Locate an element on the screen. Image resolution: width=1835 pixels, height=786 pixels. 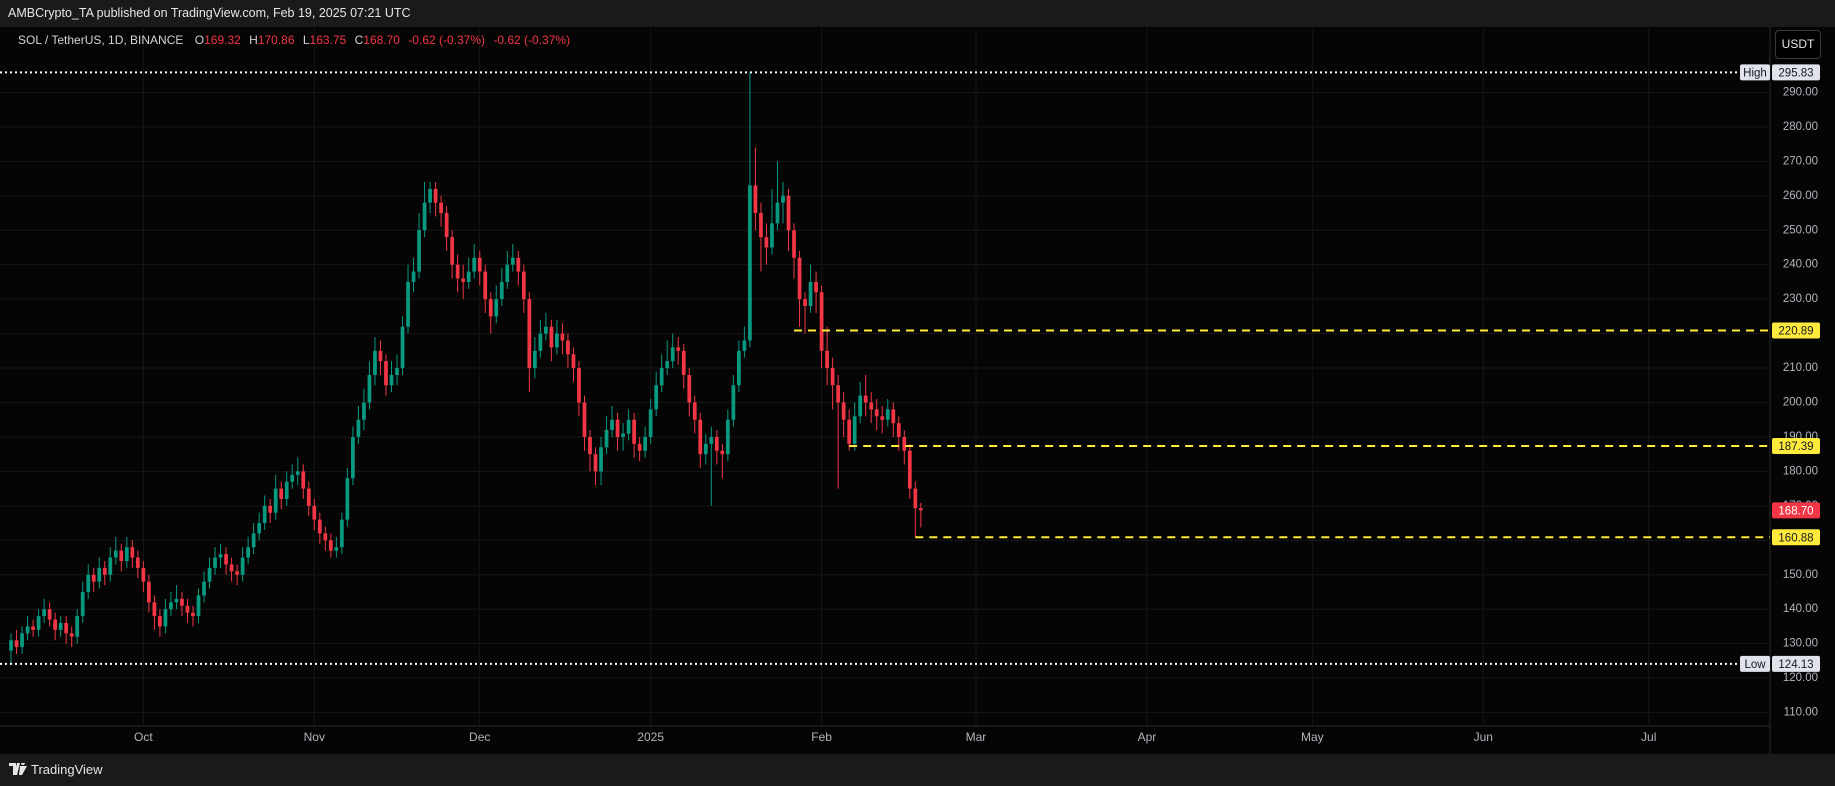
y-tick-label: 270.00 is located at coordinates (1800, 161).